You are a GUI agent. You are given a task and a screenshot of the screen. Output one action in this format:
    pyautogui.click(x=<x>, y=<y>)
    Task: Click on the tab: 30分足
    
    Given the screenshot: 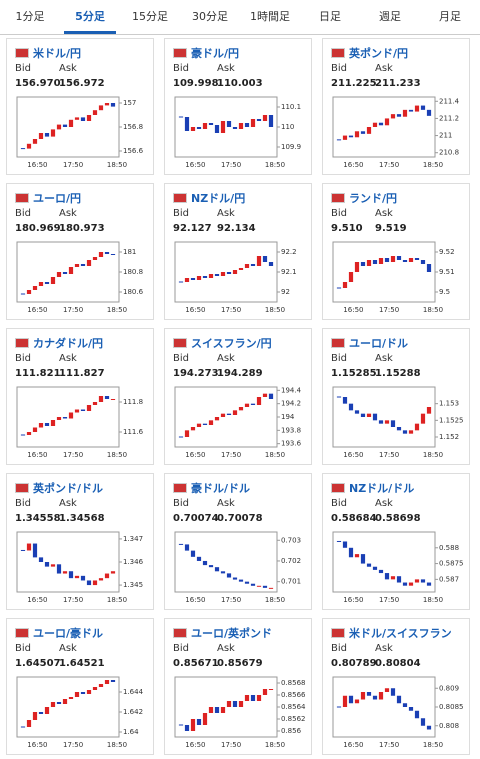 What is the action you would take?
    pyautogui.click(x=210, y=16)
    